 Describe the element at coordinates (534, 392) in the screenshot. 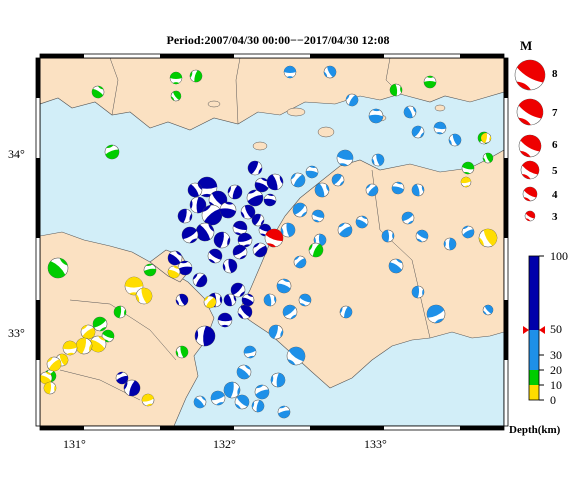

I see `depth-band-surface` at that location.